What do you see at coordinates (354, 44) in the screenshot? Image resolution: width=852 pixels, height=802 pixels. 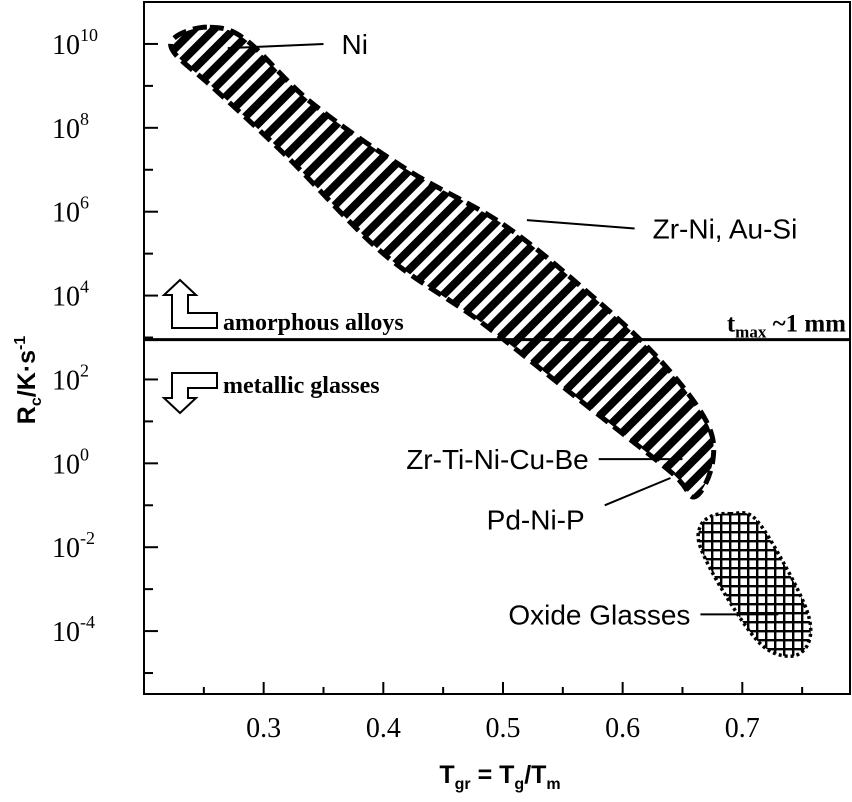 I see `annotation-label: Ni` at bounding box center [354, 44].